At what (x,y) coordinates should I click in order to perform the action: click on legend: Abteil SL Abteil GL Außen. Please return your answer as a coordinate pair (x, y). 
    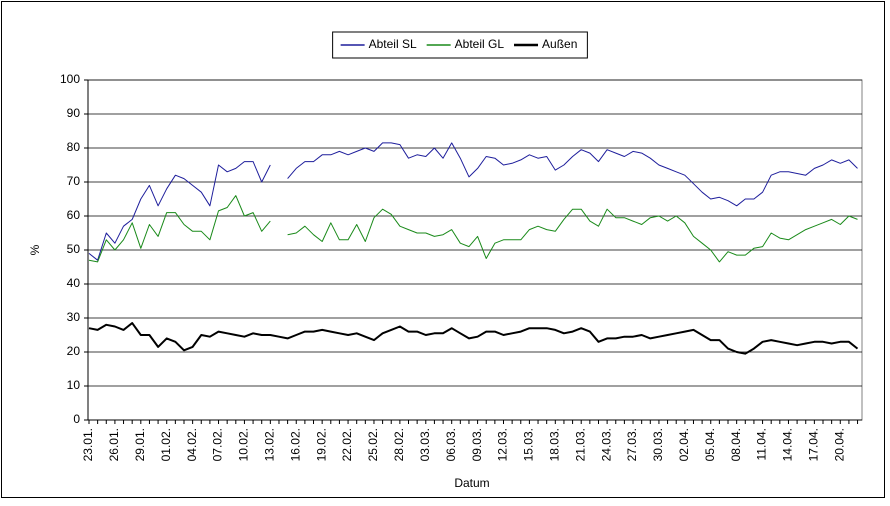
    Looking at the image, I should click on (460, 45).